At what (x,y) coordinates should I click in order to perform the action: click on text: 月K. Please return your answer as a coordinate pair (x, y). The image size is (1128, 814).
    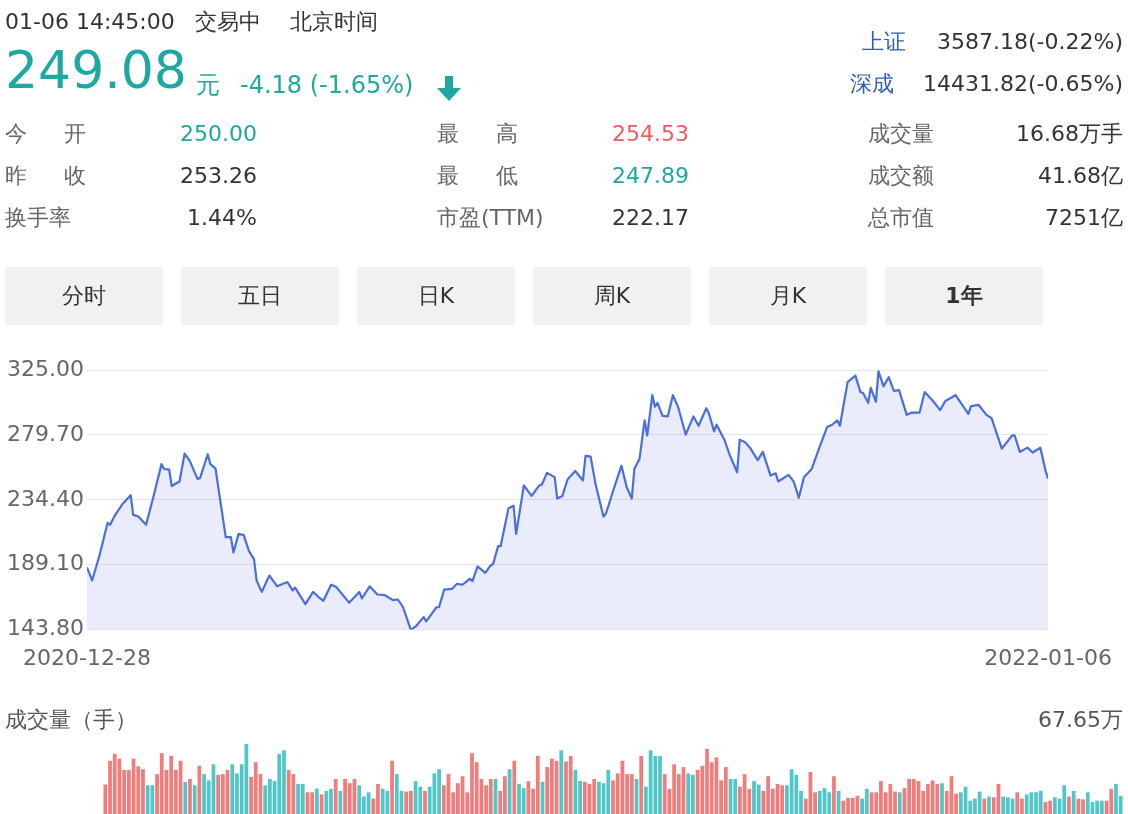
    Looking at the image, I should click on (788, 296).